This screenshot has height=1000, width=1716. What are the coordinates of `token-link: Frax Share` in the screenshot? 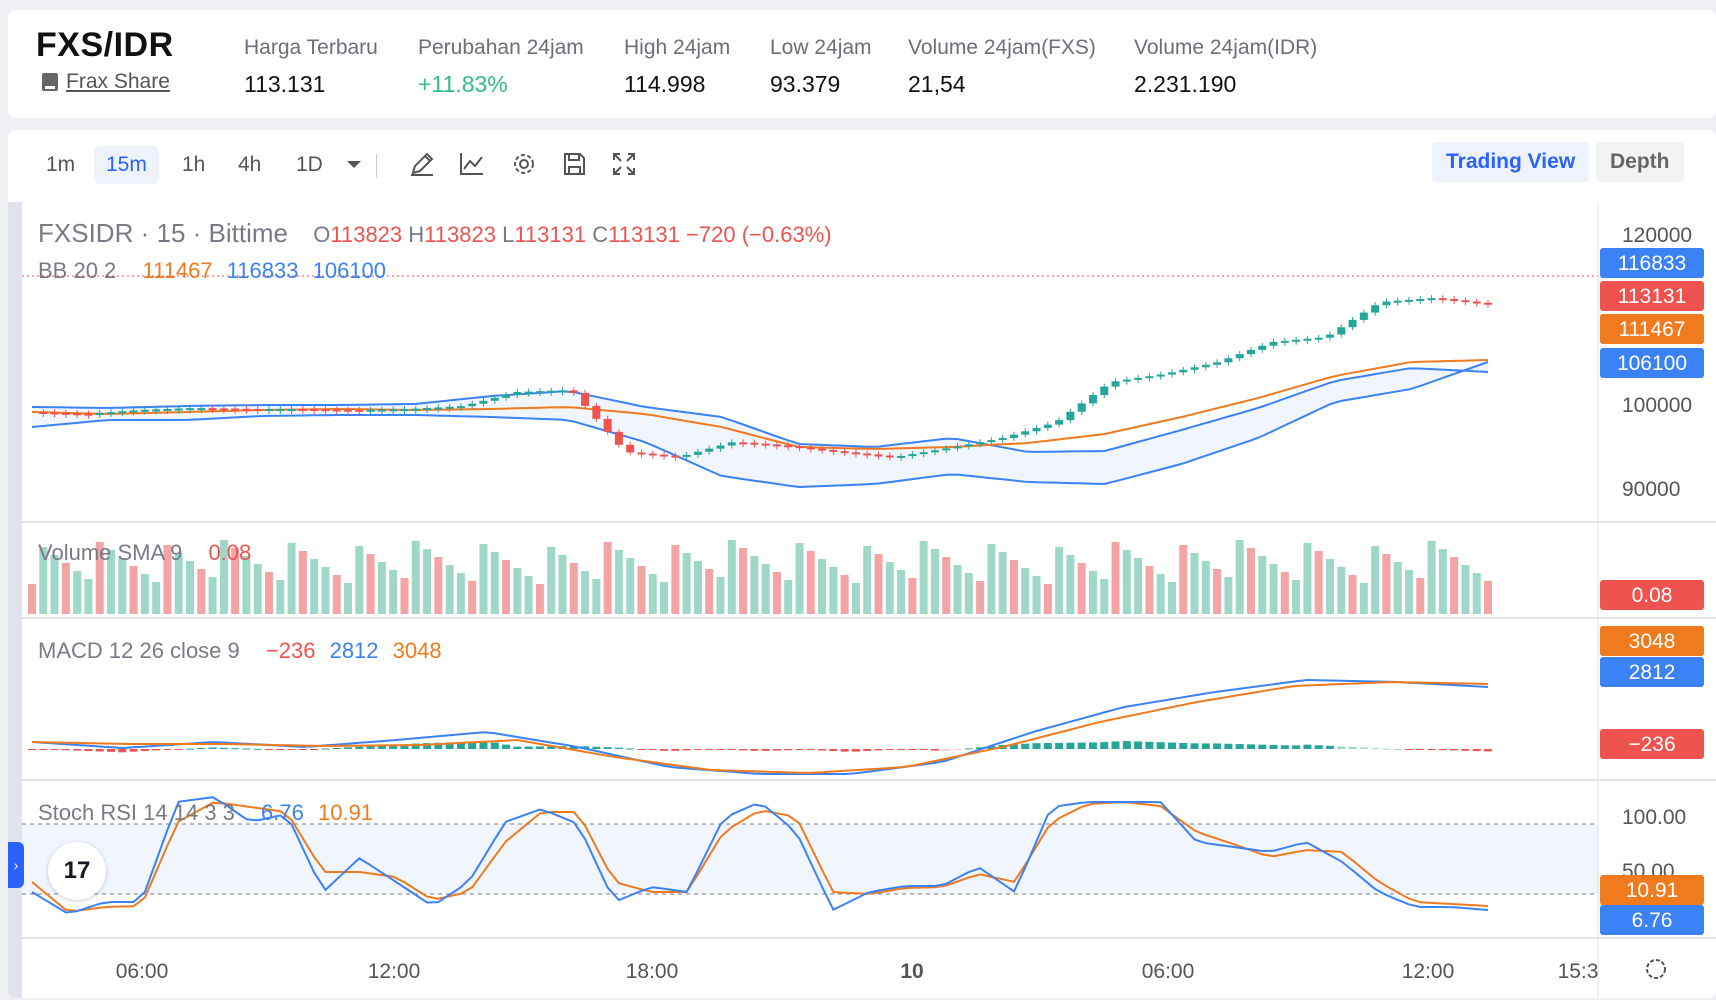 It's located at (106, 82).